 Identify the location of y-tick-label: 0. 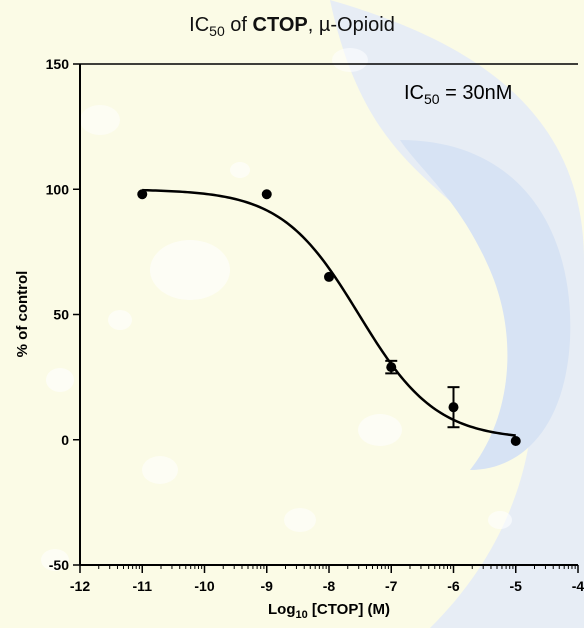
(65, 440).